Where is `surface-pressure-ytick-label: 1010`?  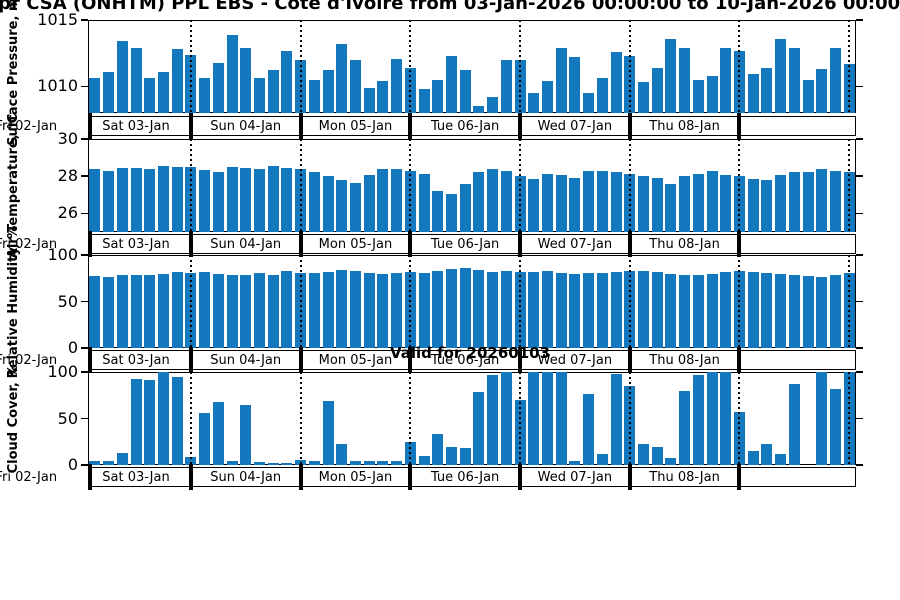
surface-pressure-ytick-label: 1010 is located at coordinates (57, 86).